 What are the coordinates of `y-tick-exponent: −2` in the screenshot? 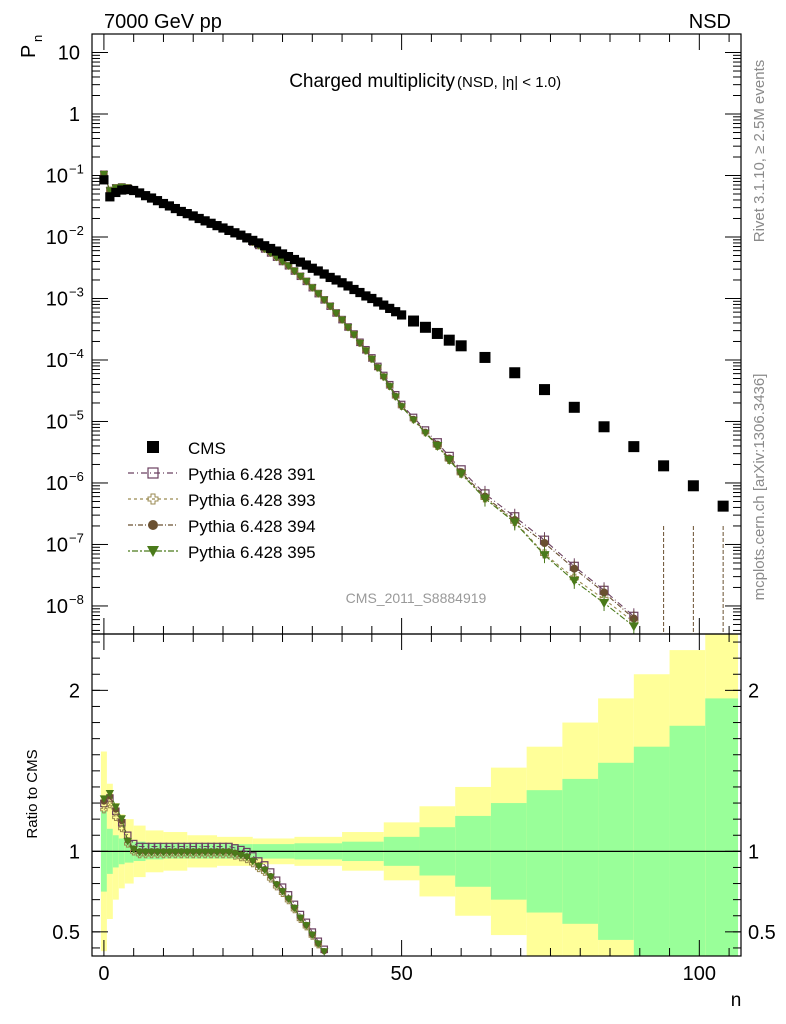 It's located at (76, 230).